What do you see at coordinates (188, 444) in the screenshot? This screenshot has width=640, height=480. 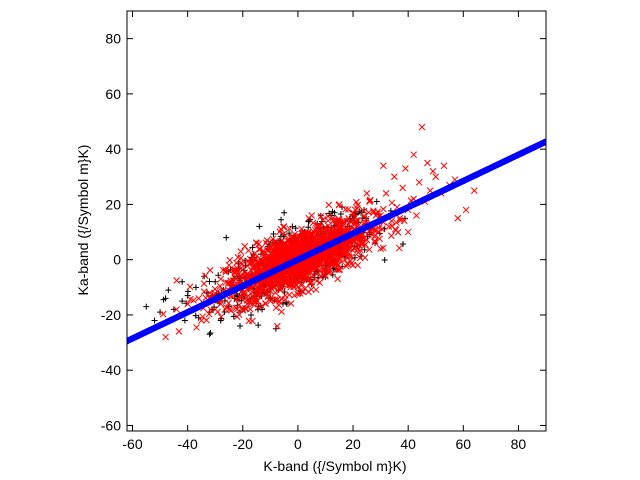 I see `x-tick-label: -40` at bounding box center [188, 444].